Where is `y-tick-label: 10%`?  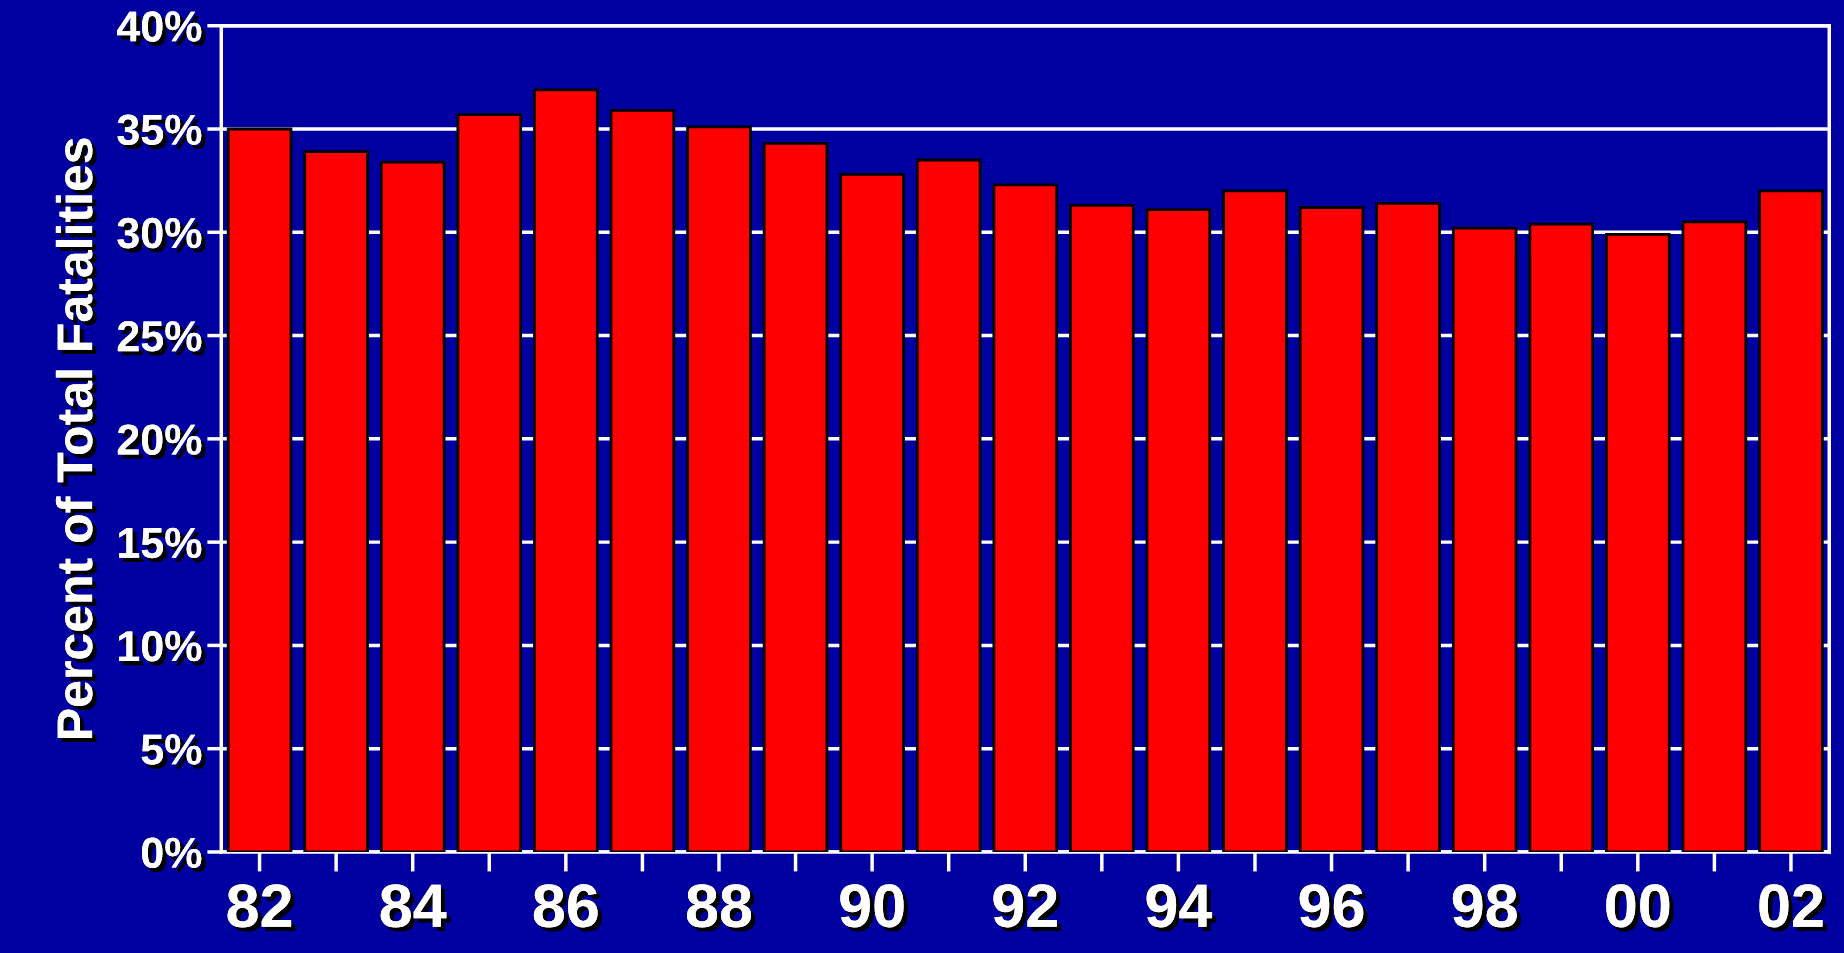 y-tick-label: 10% is located at coordinates (162, 648).